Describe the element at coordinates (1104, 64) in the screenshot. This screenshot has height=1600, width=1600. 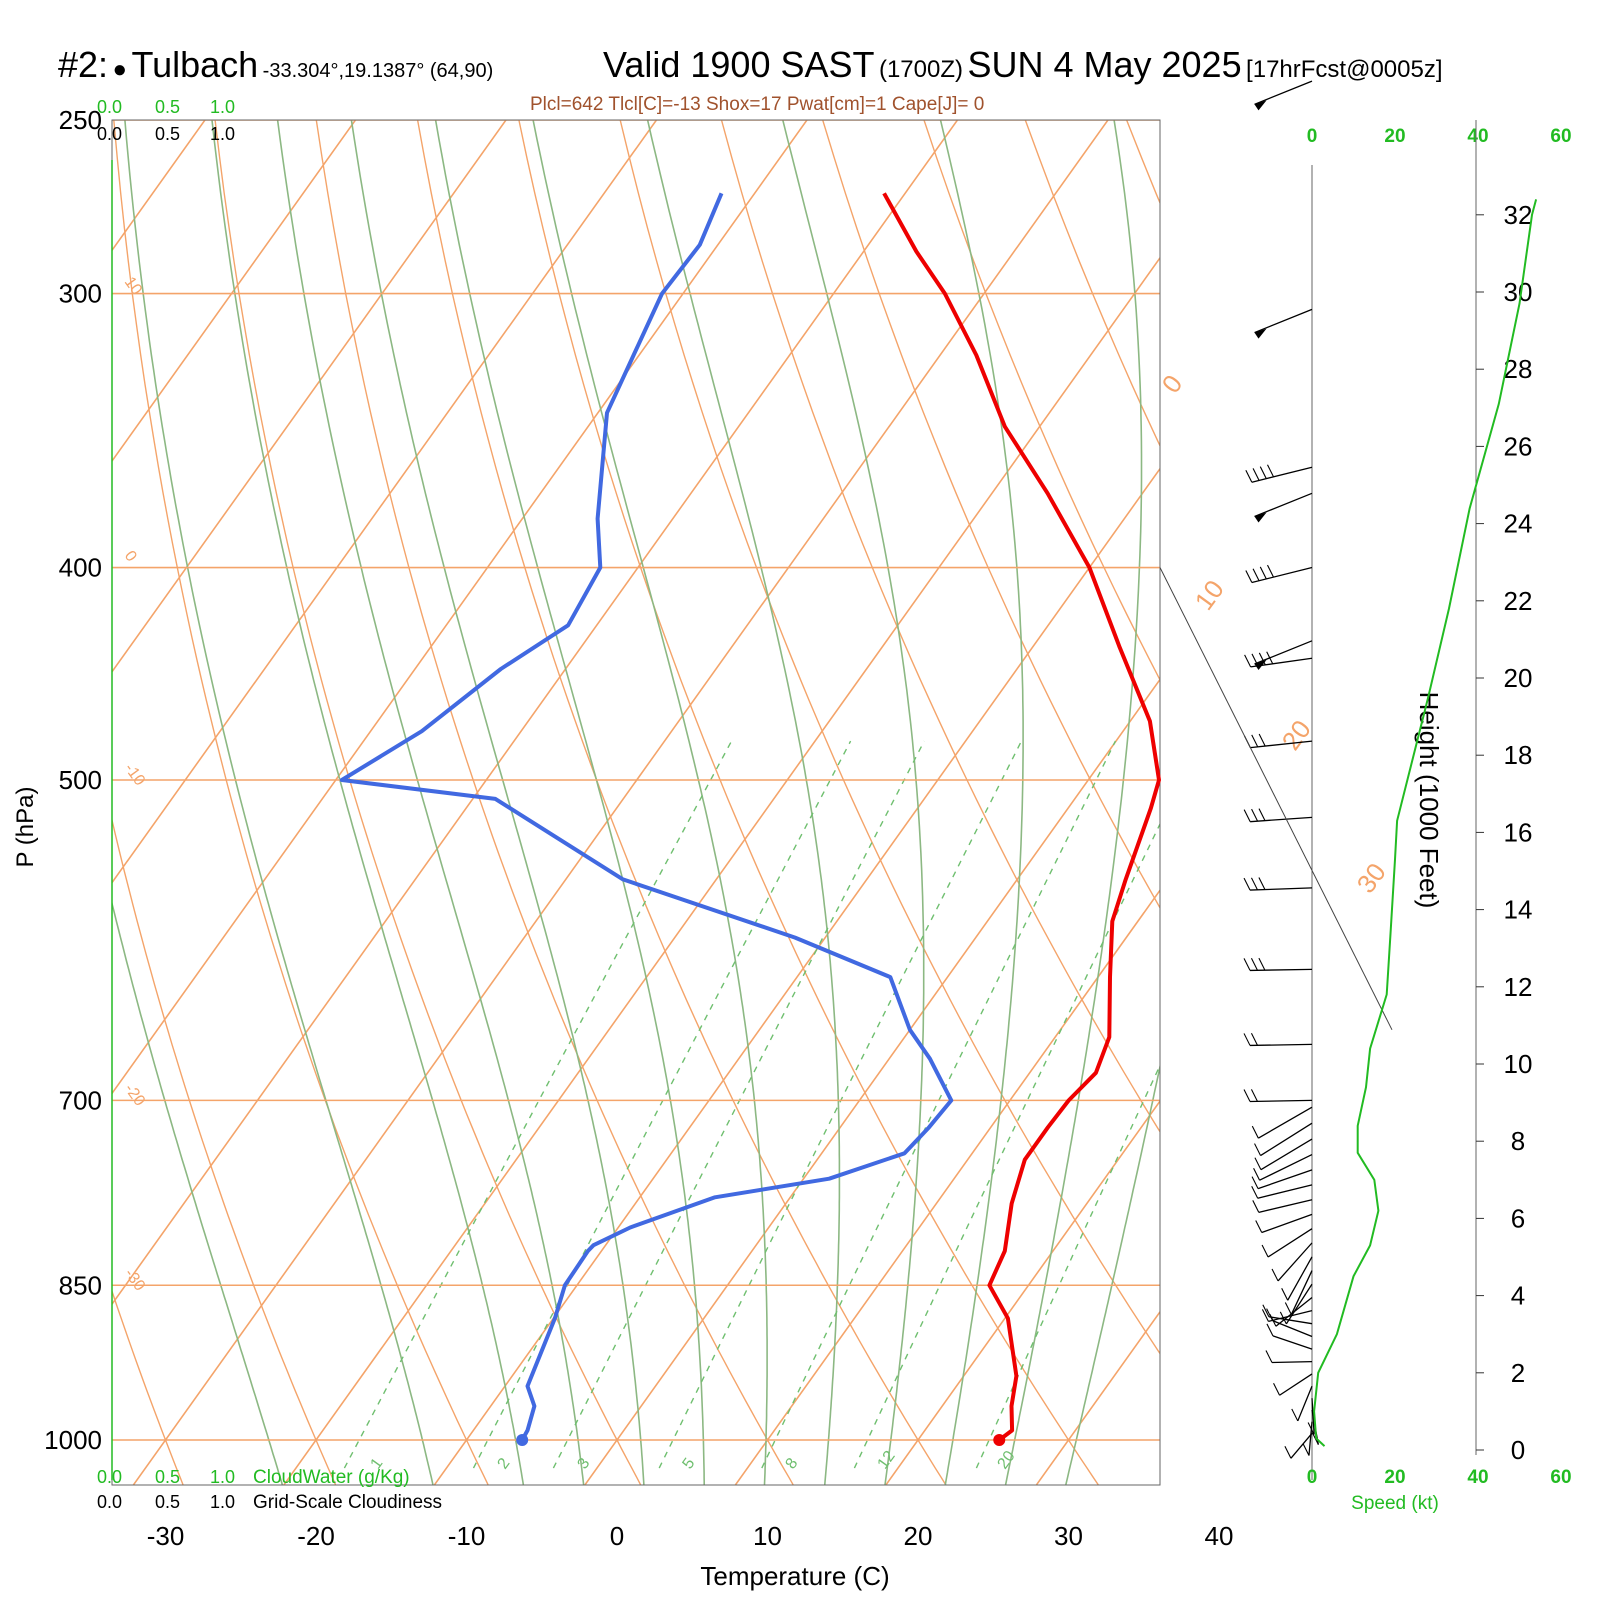
I see `valid-date: SUN 4 May 2025` at that location.